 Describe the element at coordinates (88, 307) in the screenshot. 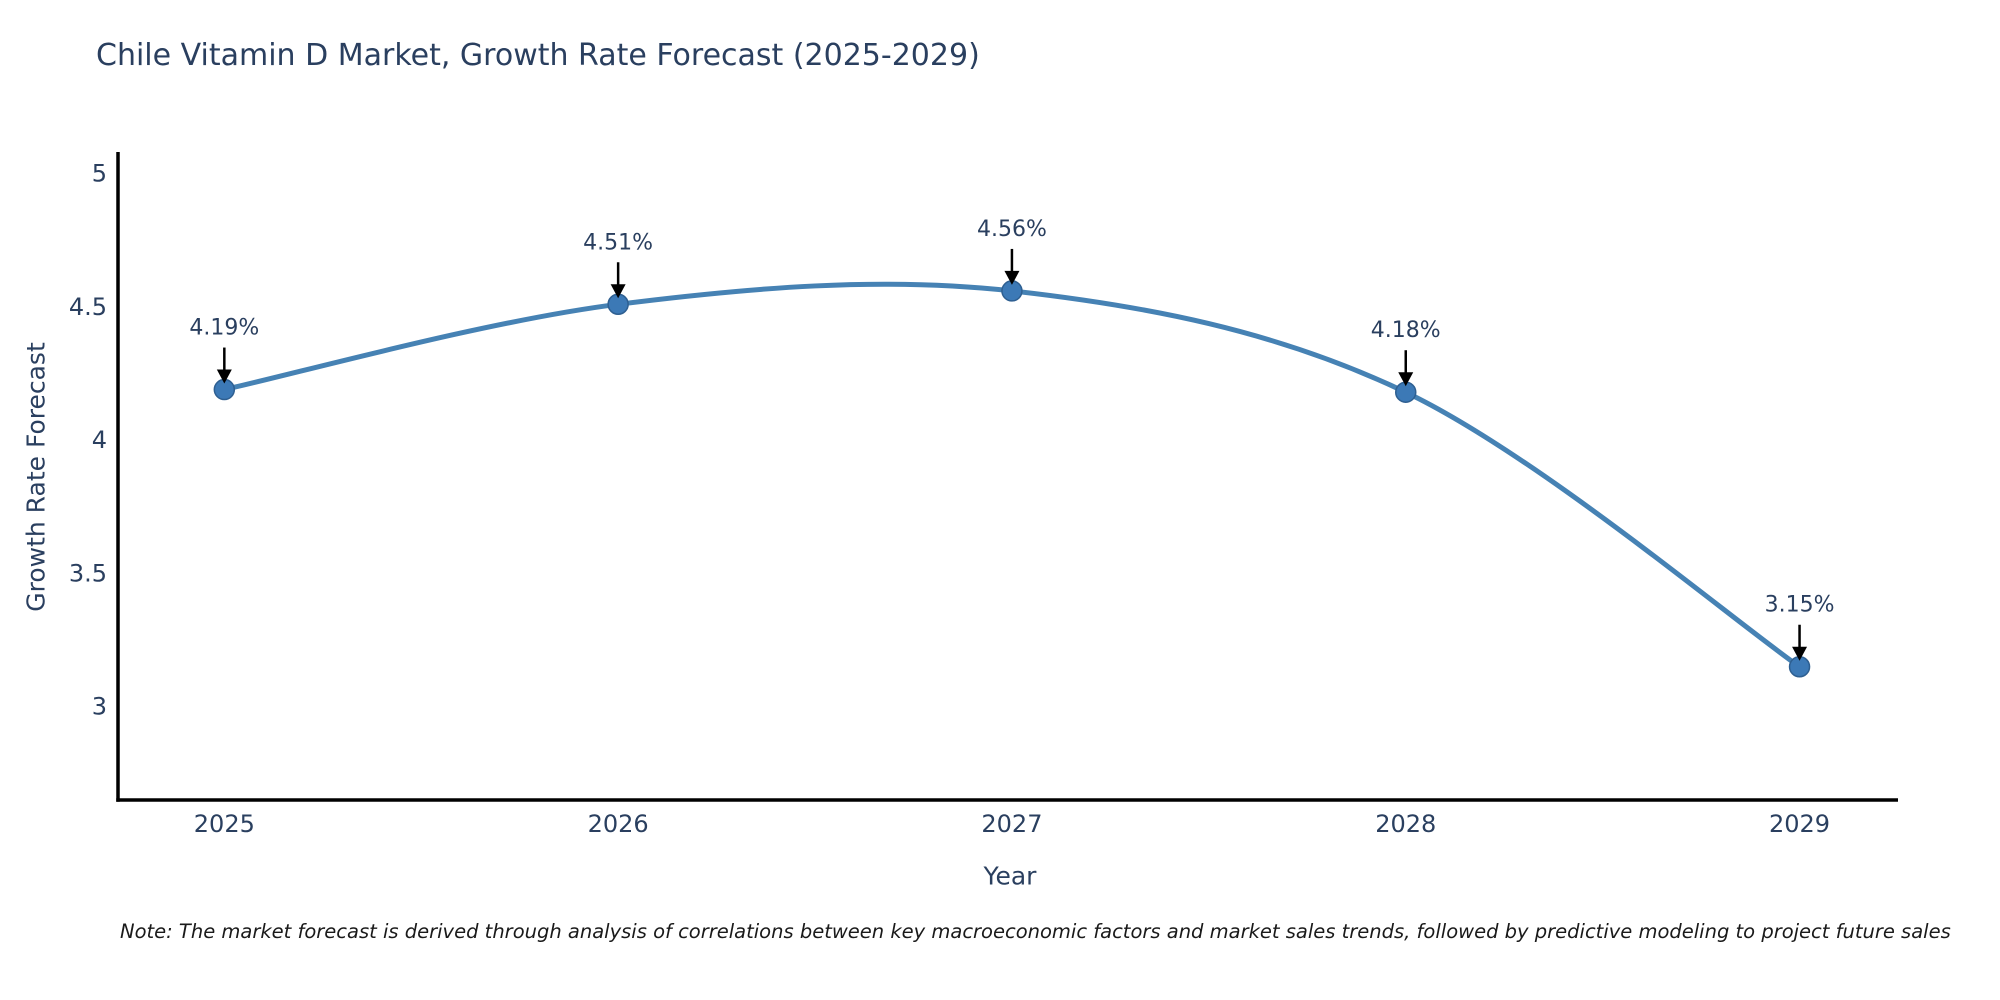

I see `y-tick-label: 4.5` at that location.